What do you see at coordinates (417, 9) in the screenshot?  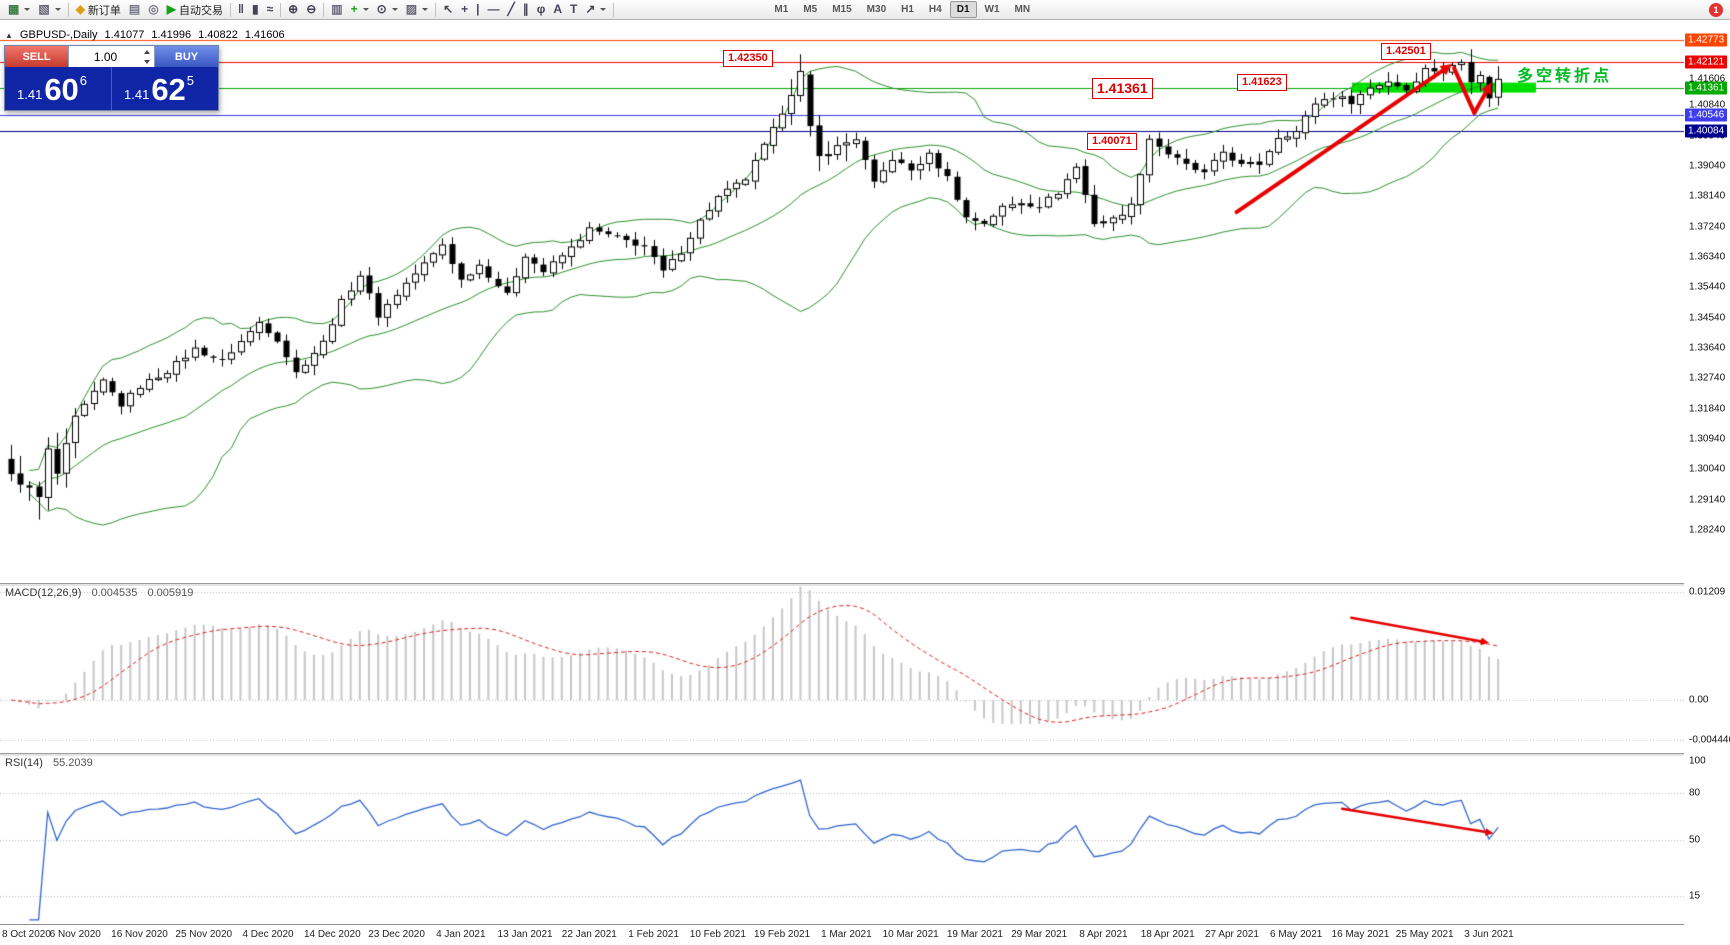 I see `templates-button: ▨` at bounding box center [417, 9].